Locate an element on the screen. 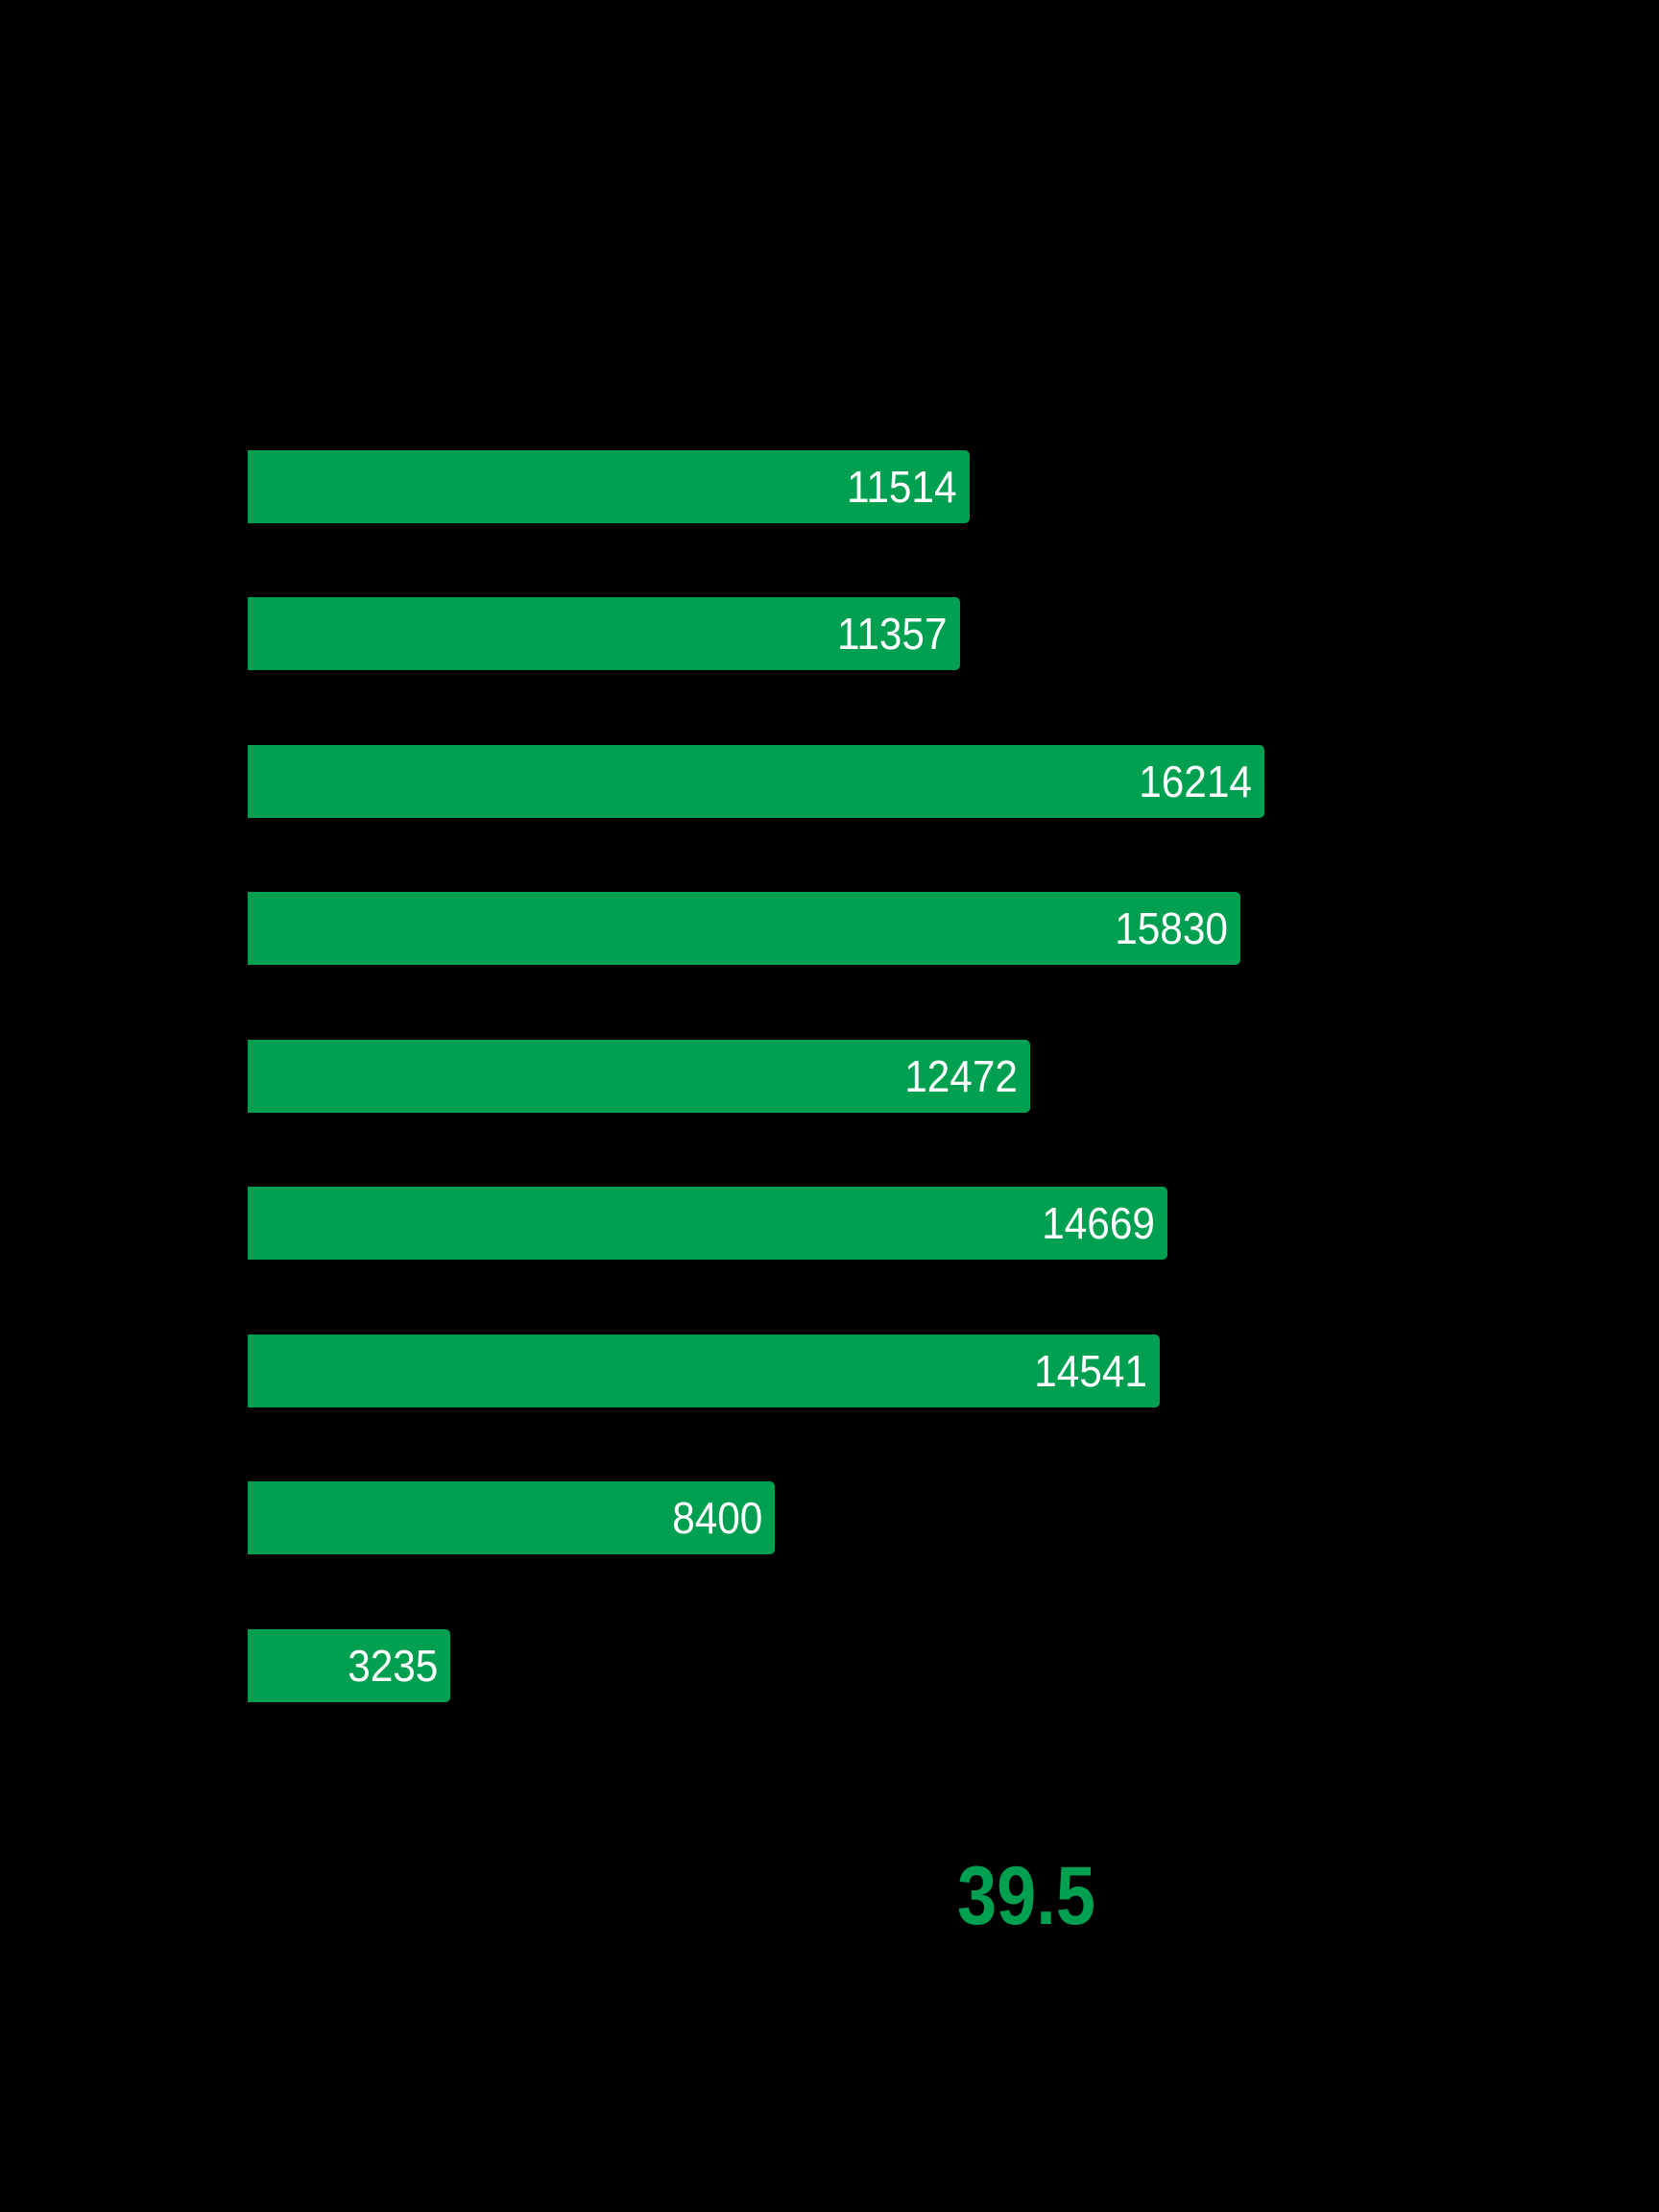  bar-value-label: 8400 is located at coordinates (716, 1518).